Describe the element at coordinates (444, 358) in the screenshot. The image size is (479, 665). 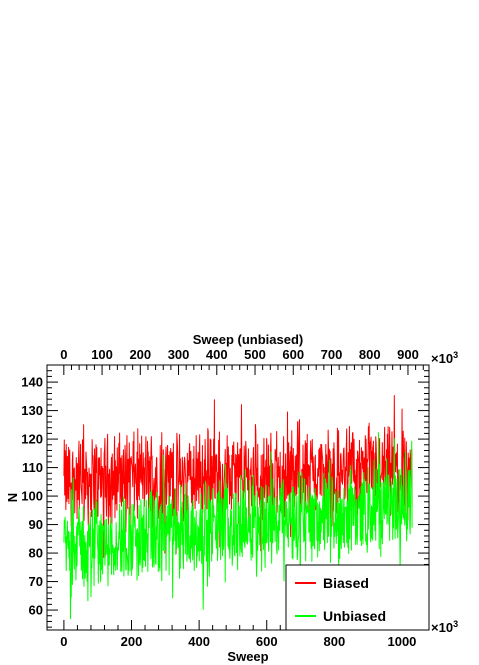
I see `x2-axis-exponent: ×10³` at that location.